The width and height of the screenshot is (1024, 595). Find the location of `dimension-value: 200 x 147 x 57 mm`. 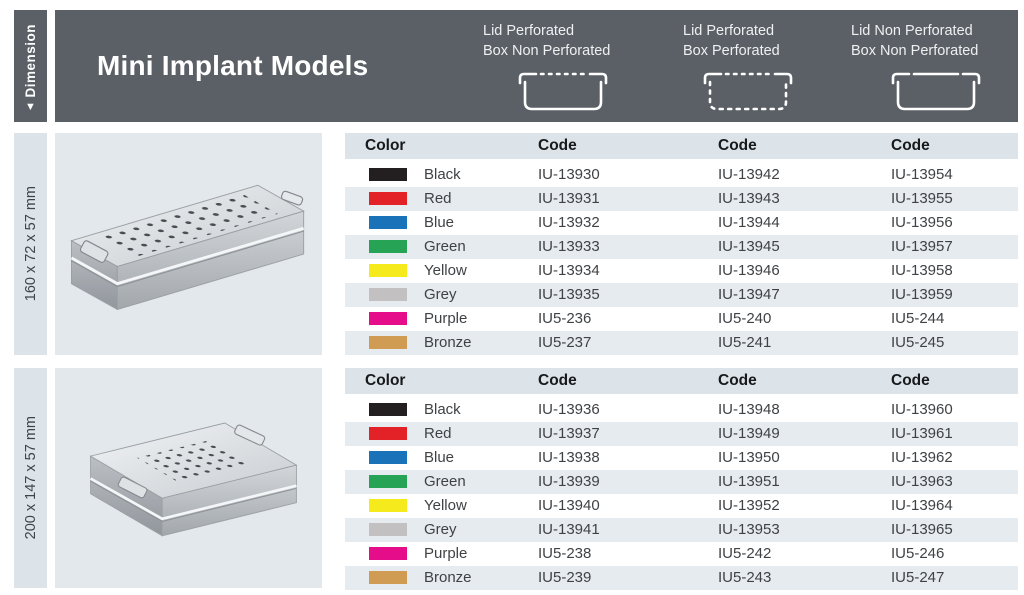

dimension-value: 200 x 147 x 57 mm is located at coordinates (30, 478).